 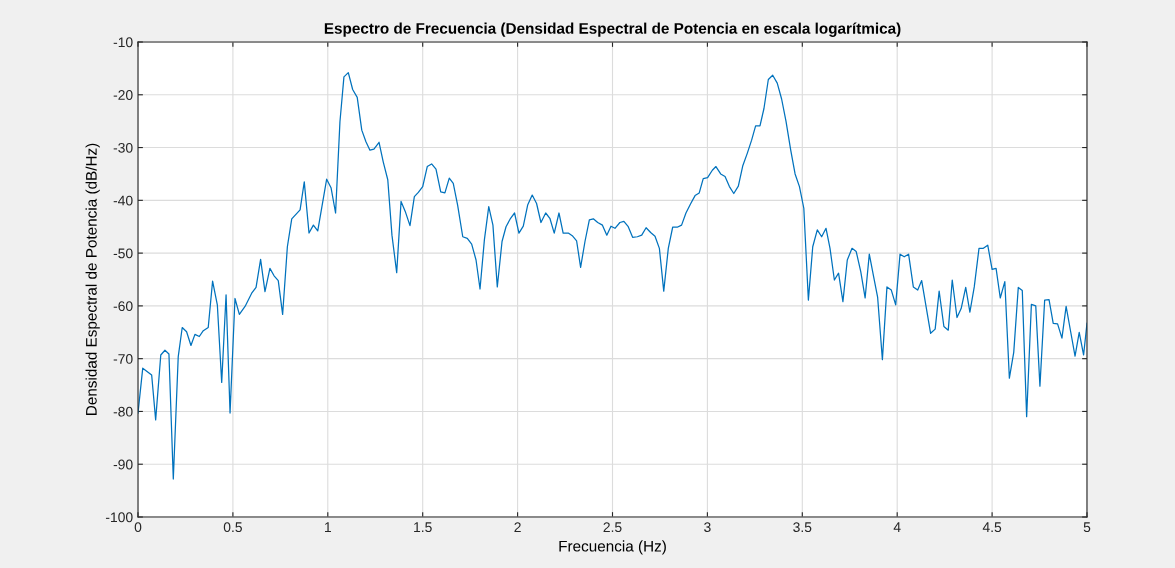 What do you see at coordinates (119, 517) in the screenshot?
I see `y-tick-label: -100` at bounding box center [119, 517].